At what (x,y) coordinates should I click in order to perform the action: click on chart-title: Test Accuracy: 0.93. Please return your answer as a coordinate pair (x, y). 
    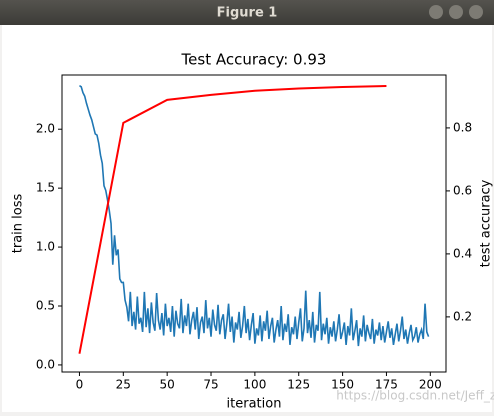
    Looking at the image, I should click on (254, 60).